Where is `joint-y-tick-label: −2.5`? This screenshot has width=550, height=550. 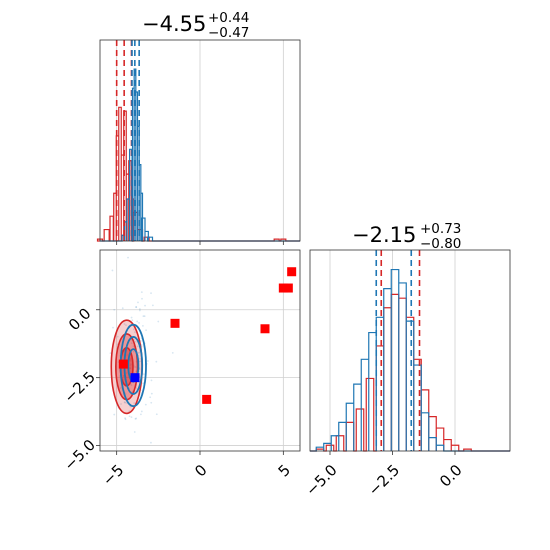 joint-y-tick-label: −2.5 is located at coordinates (80, 387).